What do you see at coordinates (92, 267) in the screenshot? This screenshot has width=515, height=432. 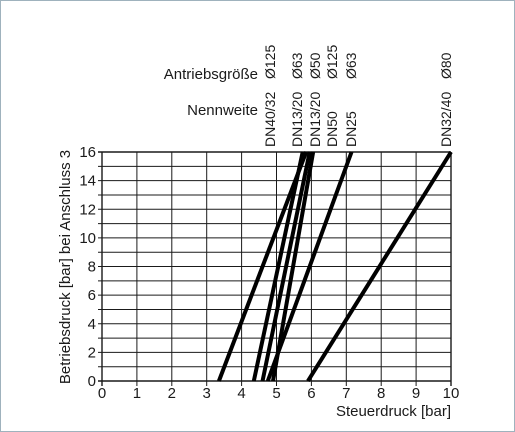 I see `y-tick-label: 8` at bounding box center [92, 267].